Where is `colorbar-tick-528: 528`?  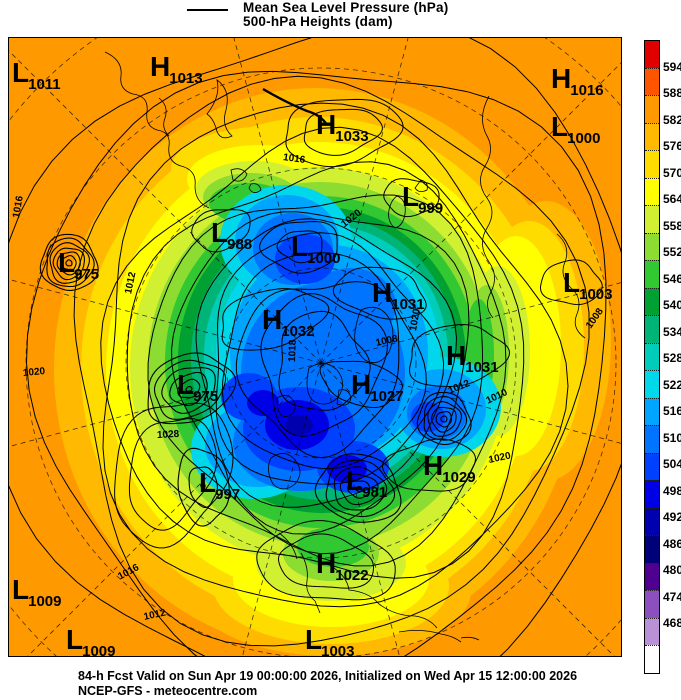
colorbar-tick-528: 528 is located at coordinates (672, 358).